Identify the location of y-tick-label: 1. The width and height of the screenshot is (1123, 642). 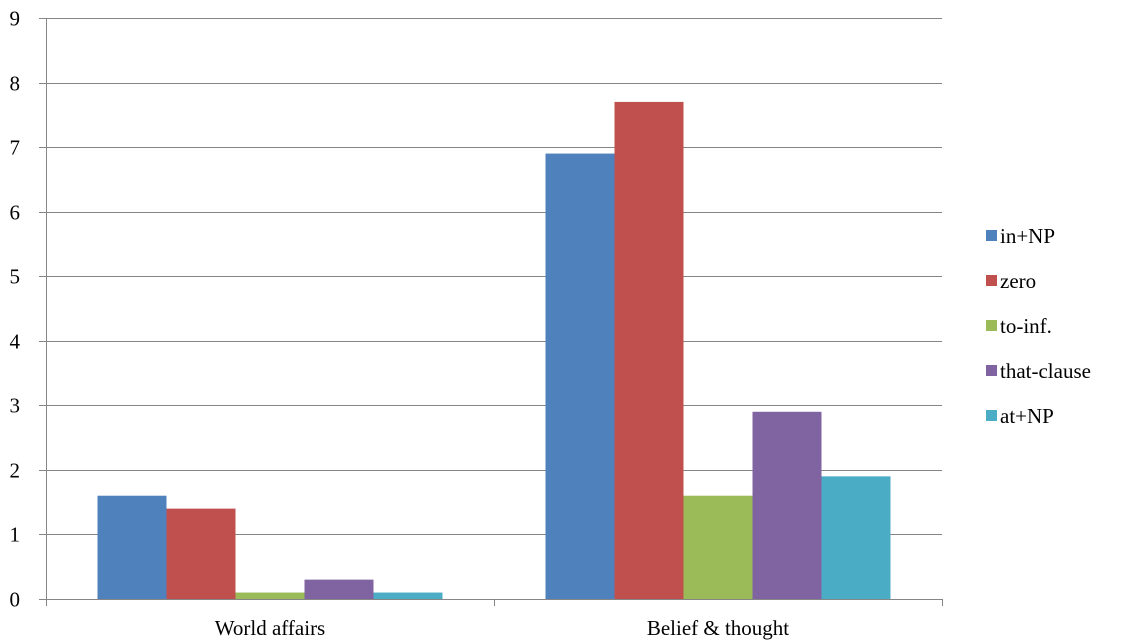
(15, 535).